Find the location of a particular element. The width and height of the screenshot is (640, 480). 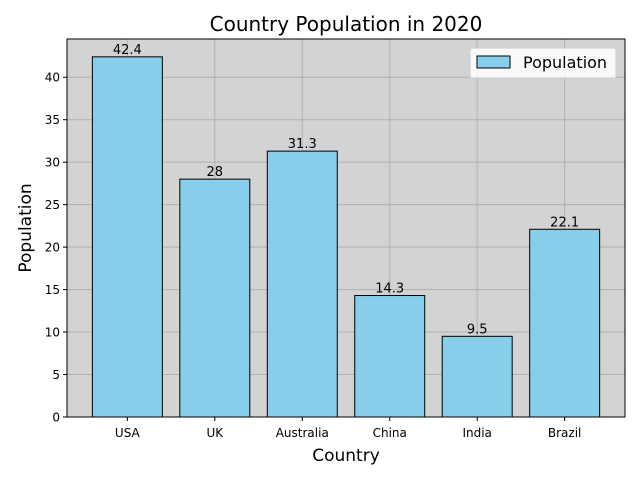

chart-title: Country Population in 2020 is located at coordinates (346, 24).